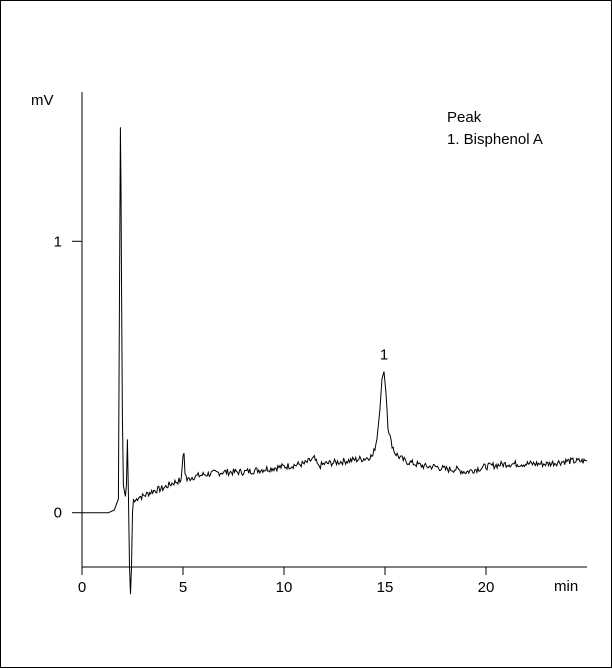 Image resolution: width=612 pixels, height=669 pixels. What do you see at coordinates (464, 117) in the screenshot?
I see `legend-title: Peak` at bounding box center [464, 117].